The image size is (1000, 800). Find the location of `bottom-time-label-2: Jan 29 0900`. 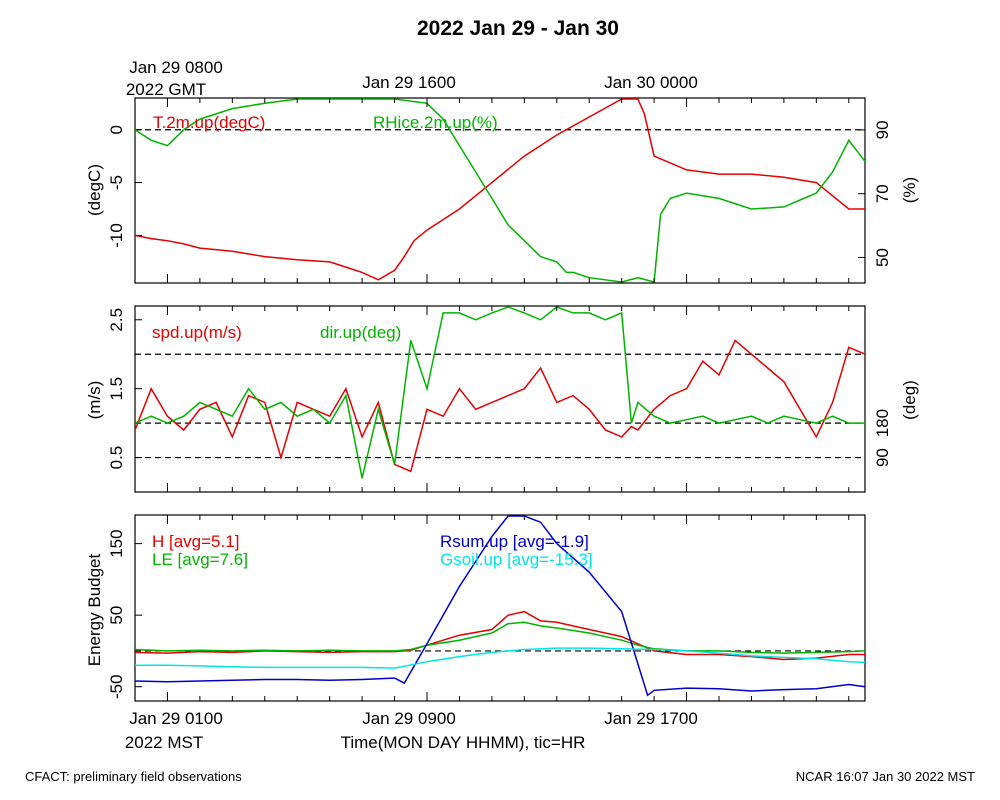

bottom-time-label-2: Jan 29 0900 is located at coordinates (409, 718).